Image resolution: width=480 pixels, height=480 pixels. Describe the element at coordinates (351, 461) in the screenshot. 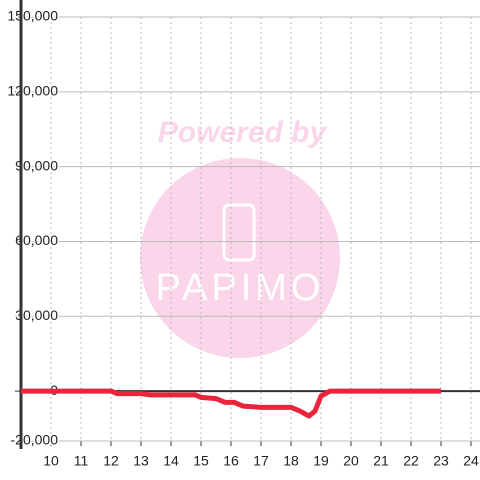

I see `x-tick-label: 20` at that location.